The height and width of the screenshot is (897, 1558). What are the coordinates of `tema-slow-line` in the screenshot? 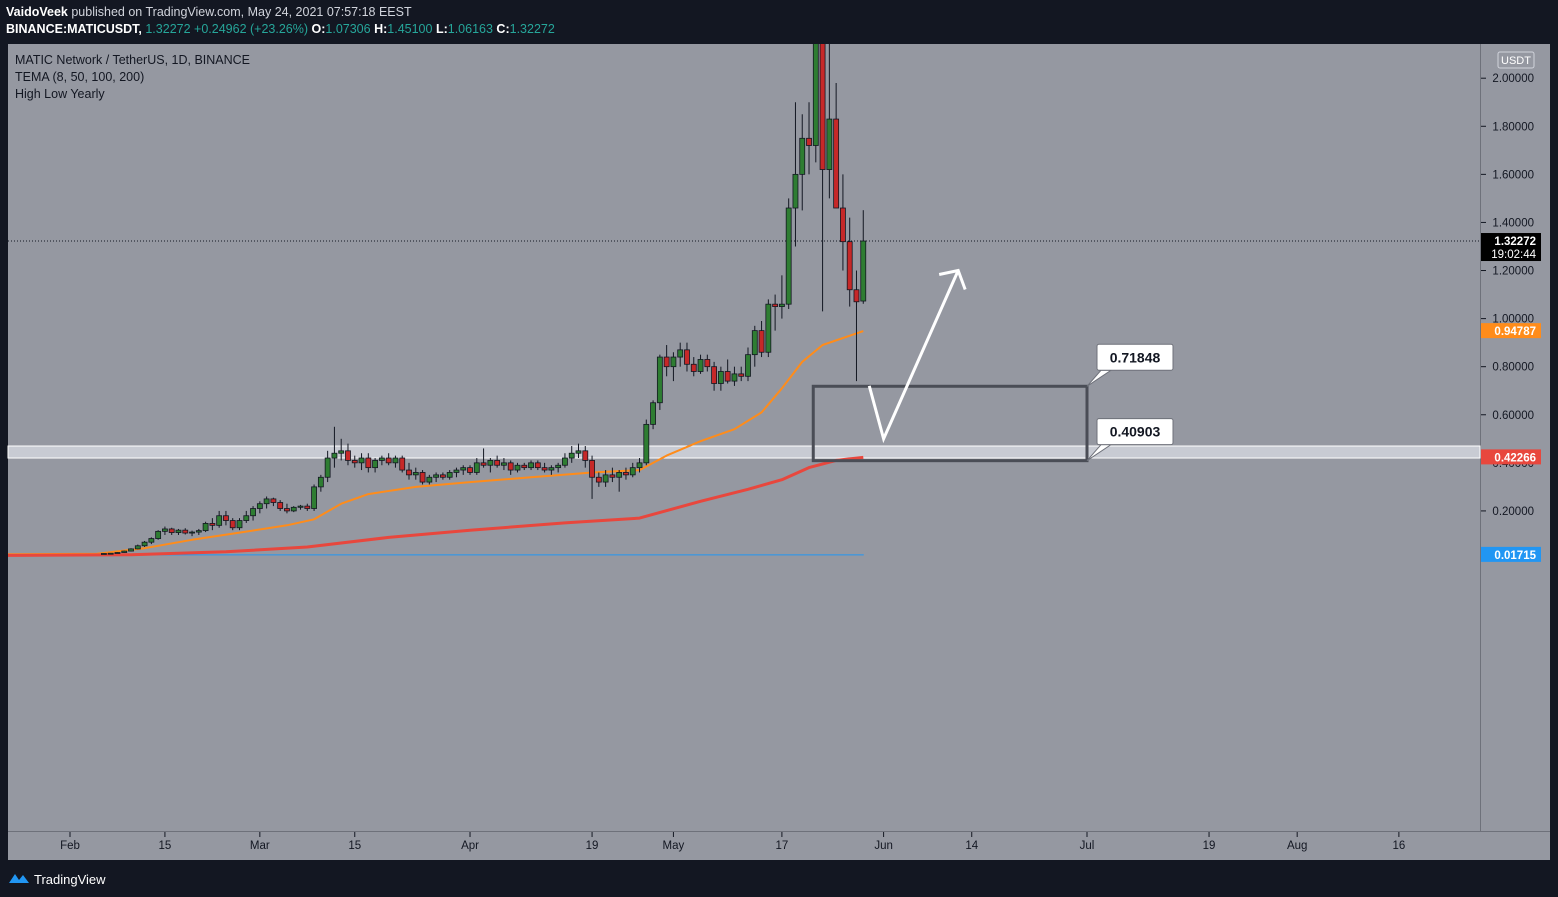 It's located at (436, 506).